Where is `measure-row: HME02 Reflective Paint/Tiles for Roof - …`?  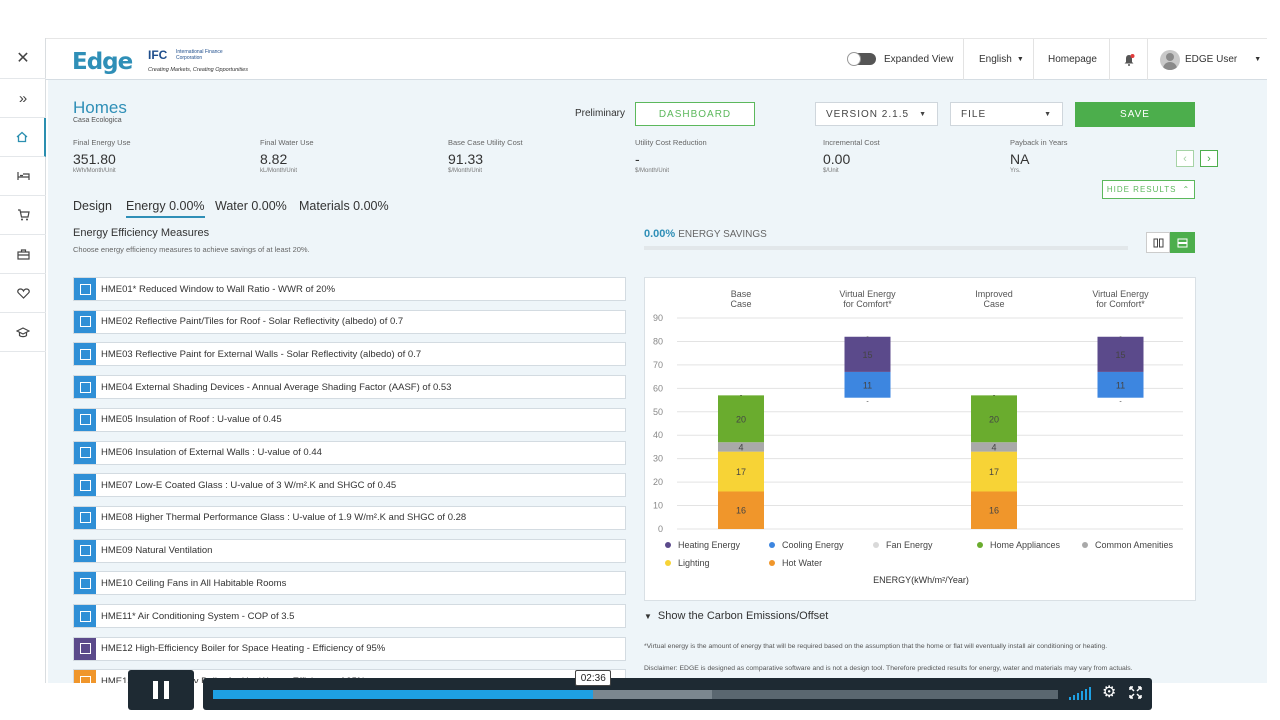 measure-row: HME02 Reflective Paint/Tiles for Roof - … is located at coordinates (349, 321).